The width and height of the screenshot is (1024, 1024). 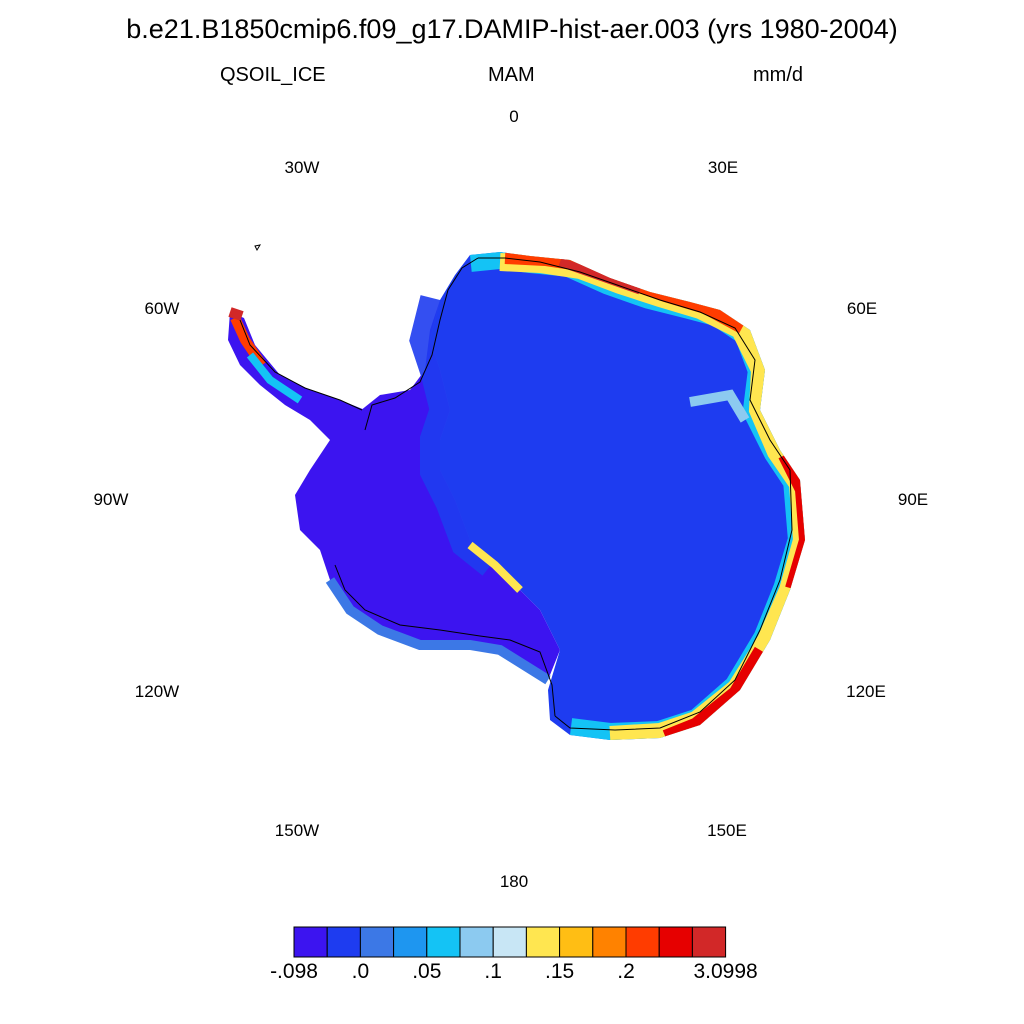 What do you see at coordinates (913, 499) in the screenshot?
I see `lon-label-90e: 90E` at bounding box center [913, 499].